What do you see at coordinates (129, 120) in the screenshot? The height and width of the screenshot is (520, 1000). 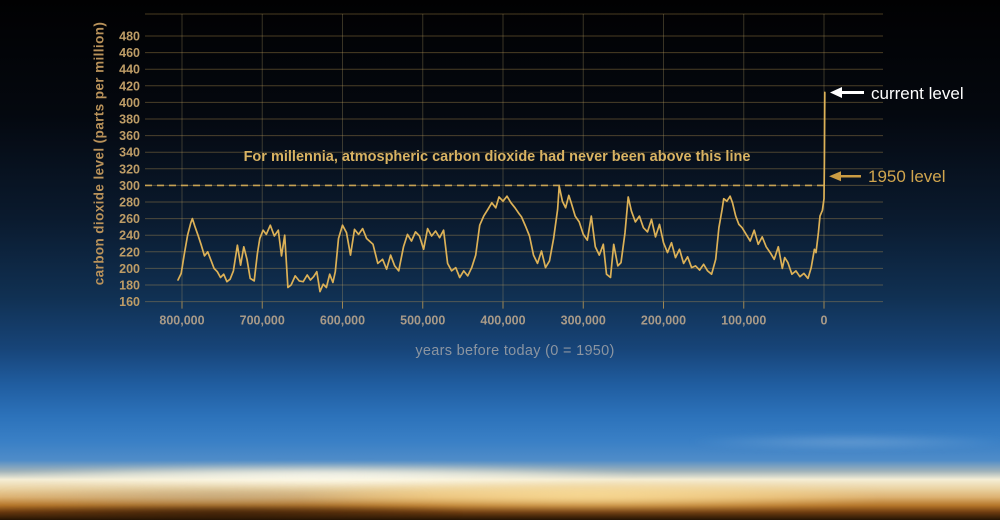 I see `y-tick-label: 380` at bounding box center [129, 120].